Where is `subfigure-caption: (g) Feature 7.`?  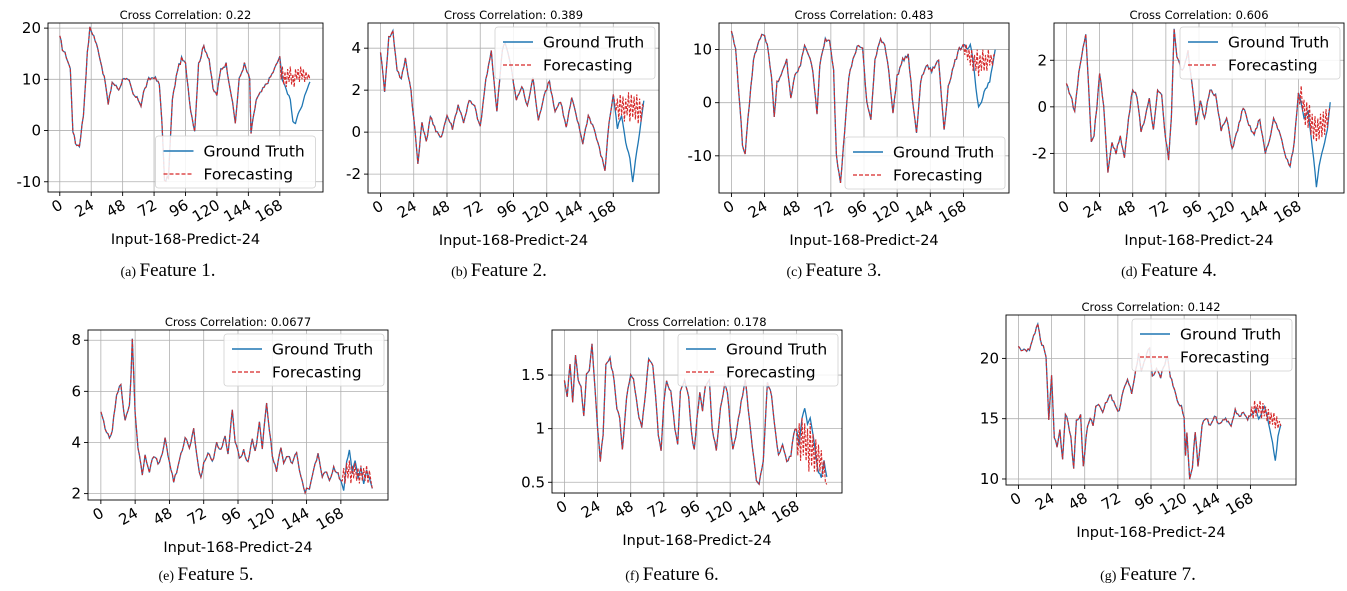 subfigure-caption: (g) Feature 7. is located at coordinates (1148, 574).